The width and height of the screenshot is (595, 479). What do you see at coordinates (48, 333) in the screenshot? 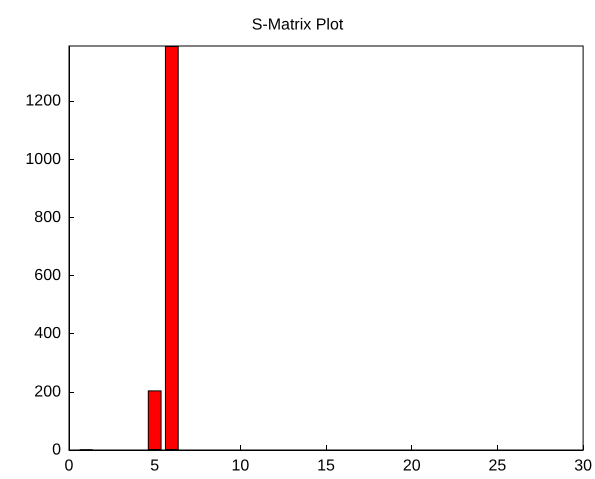
I see `y-tick-label: 400` at bounding box center [48, 333].